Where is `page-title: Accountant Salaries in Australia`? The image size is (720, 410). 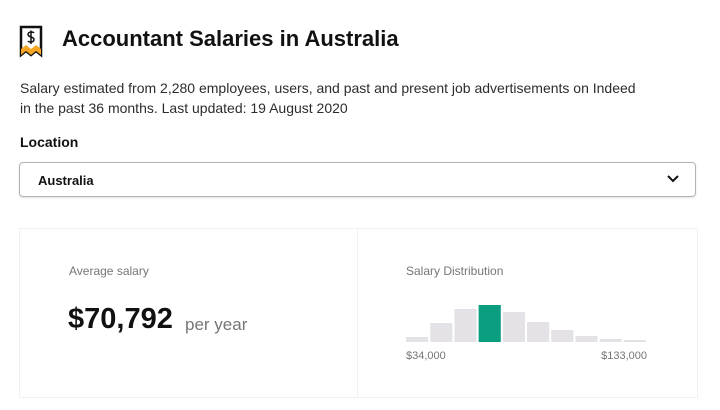
page-title: Accountant Salaries in Australia is located at coordinates (230, 38).